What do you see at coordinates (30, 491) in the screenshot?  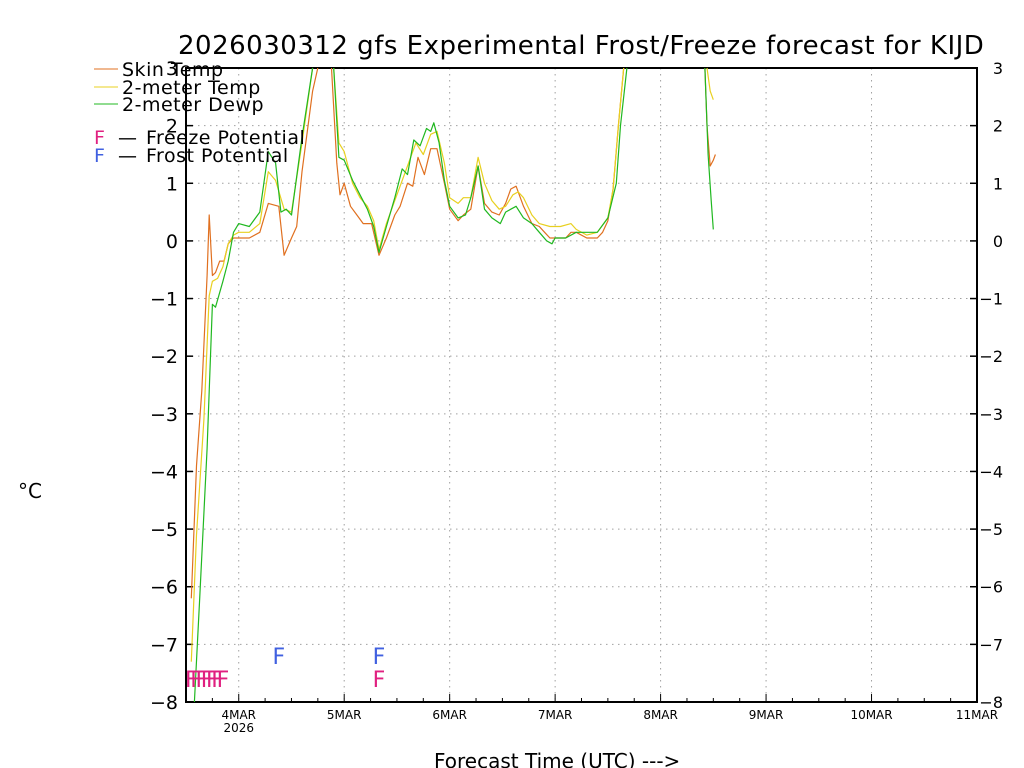 I see `y-axis-label: °C` at bounding box center [30, 491].